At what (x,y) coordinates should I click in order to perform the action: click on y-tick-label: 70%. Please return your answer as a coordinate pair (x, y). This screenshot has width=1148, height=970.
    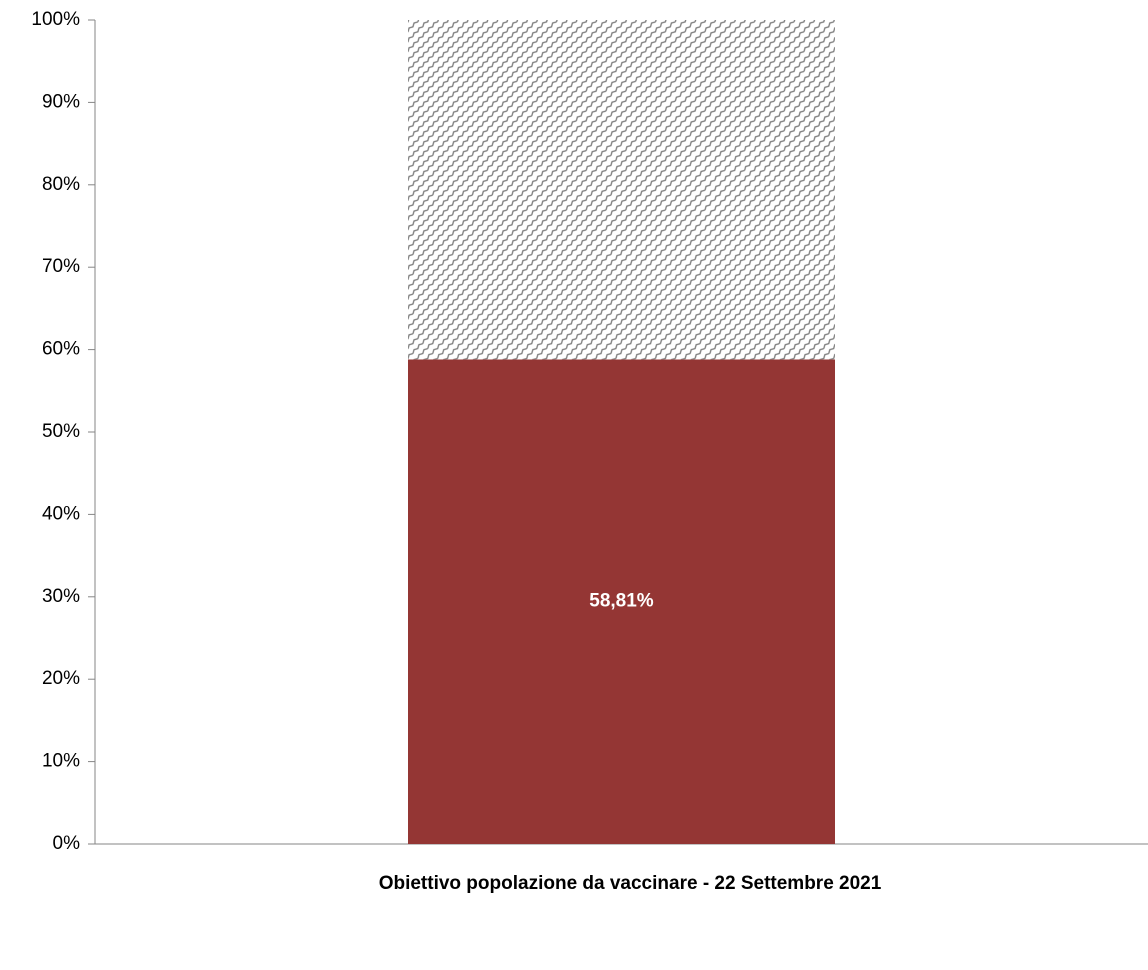
    Looking at the image, I should click on (61, 266).